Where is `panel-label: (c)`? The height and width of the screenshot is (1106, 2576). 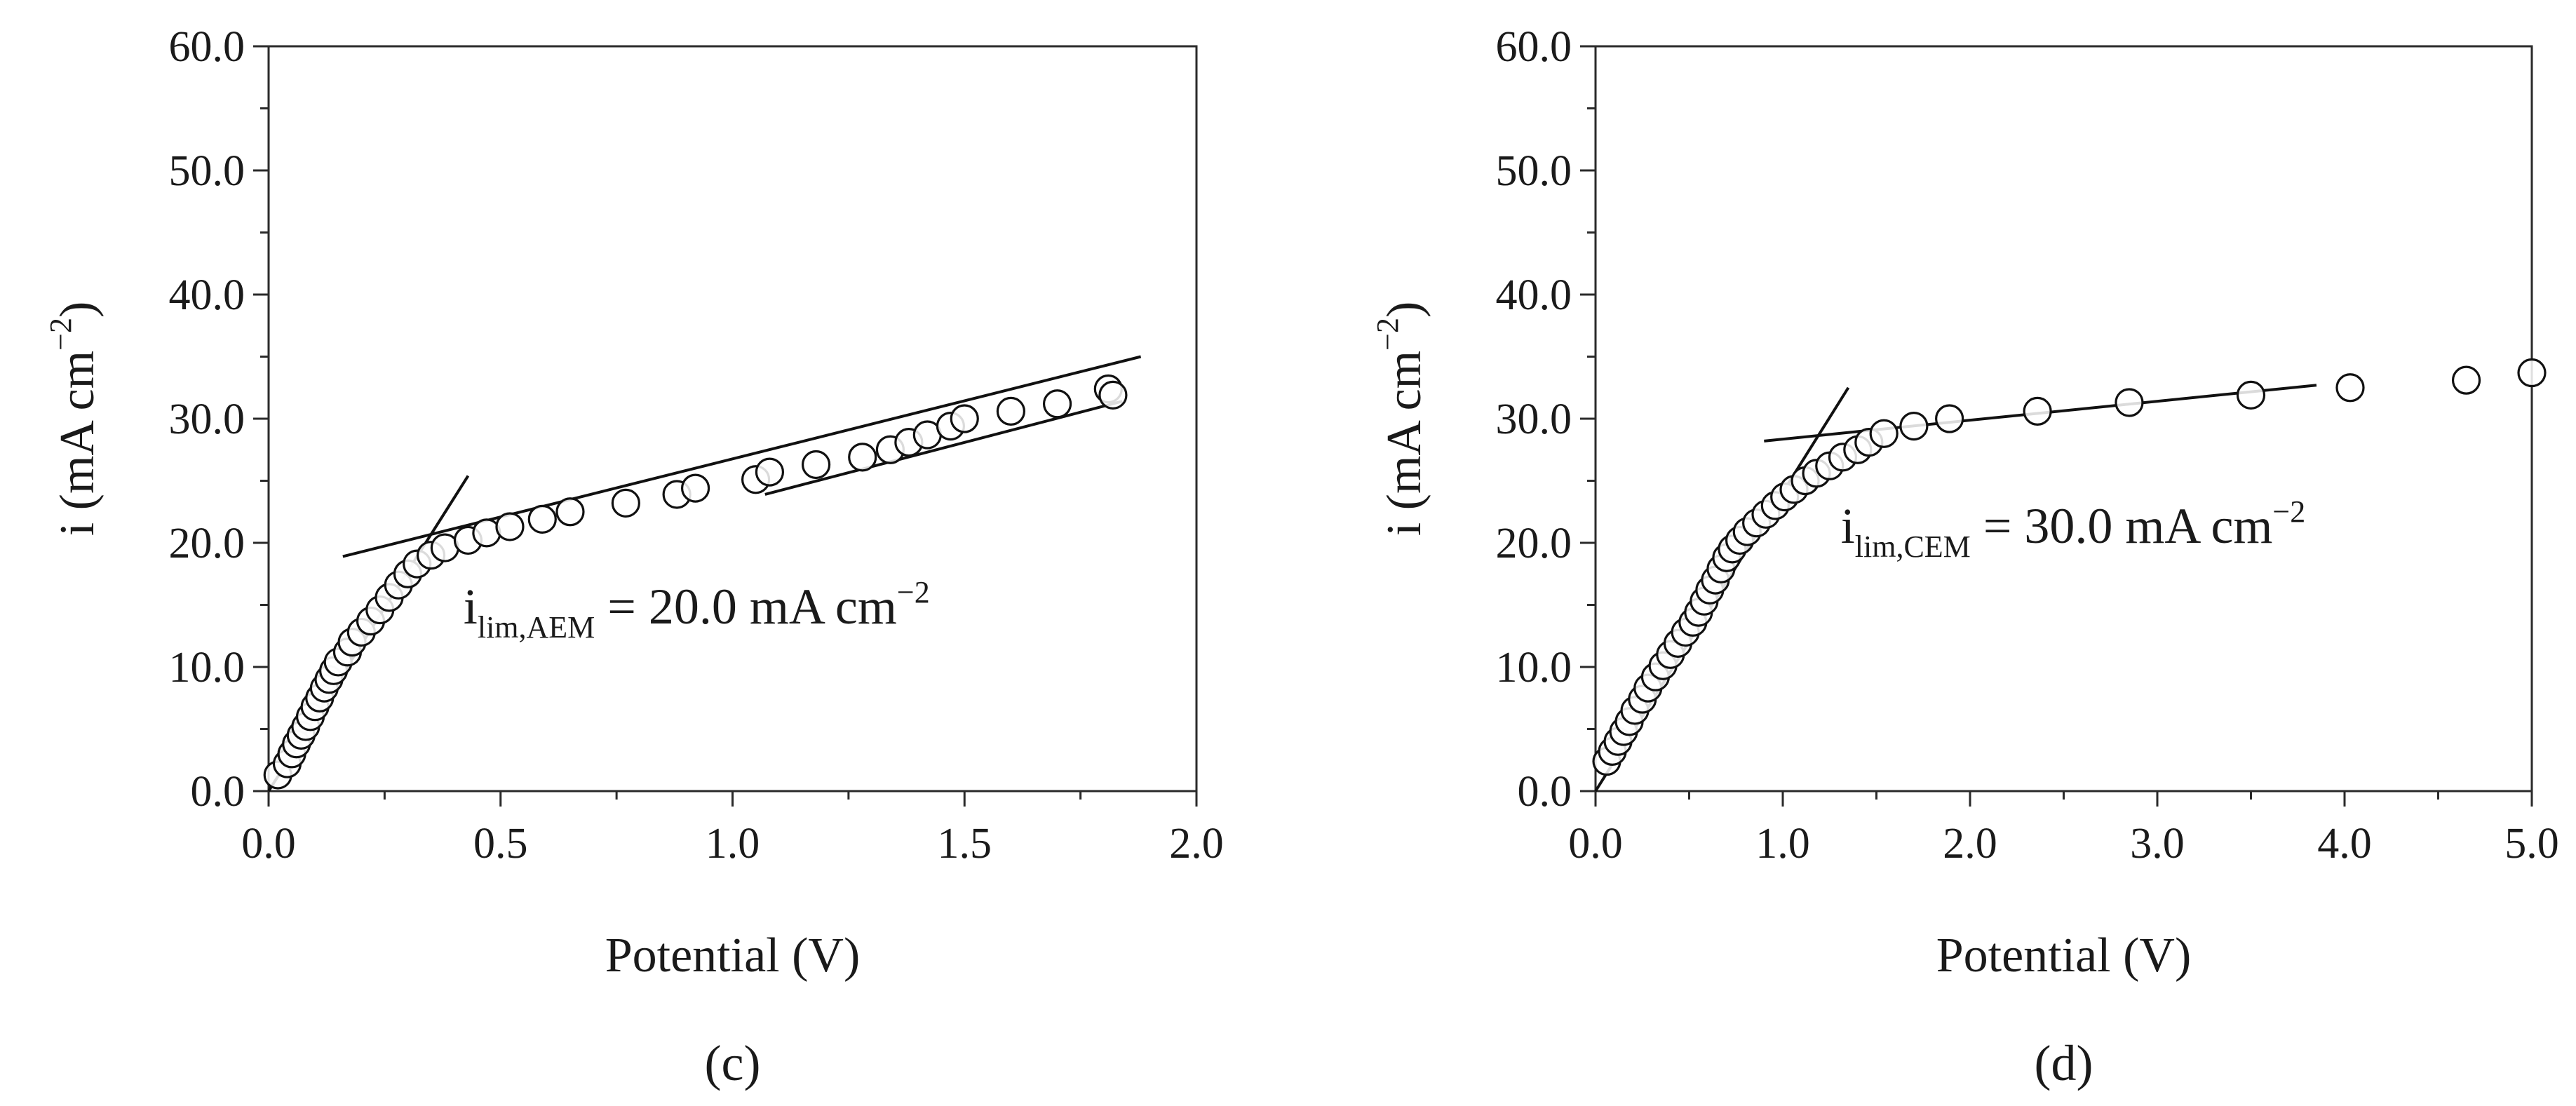 panel-label: (c) is located at coordinates (733, 1063).